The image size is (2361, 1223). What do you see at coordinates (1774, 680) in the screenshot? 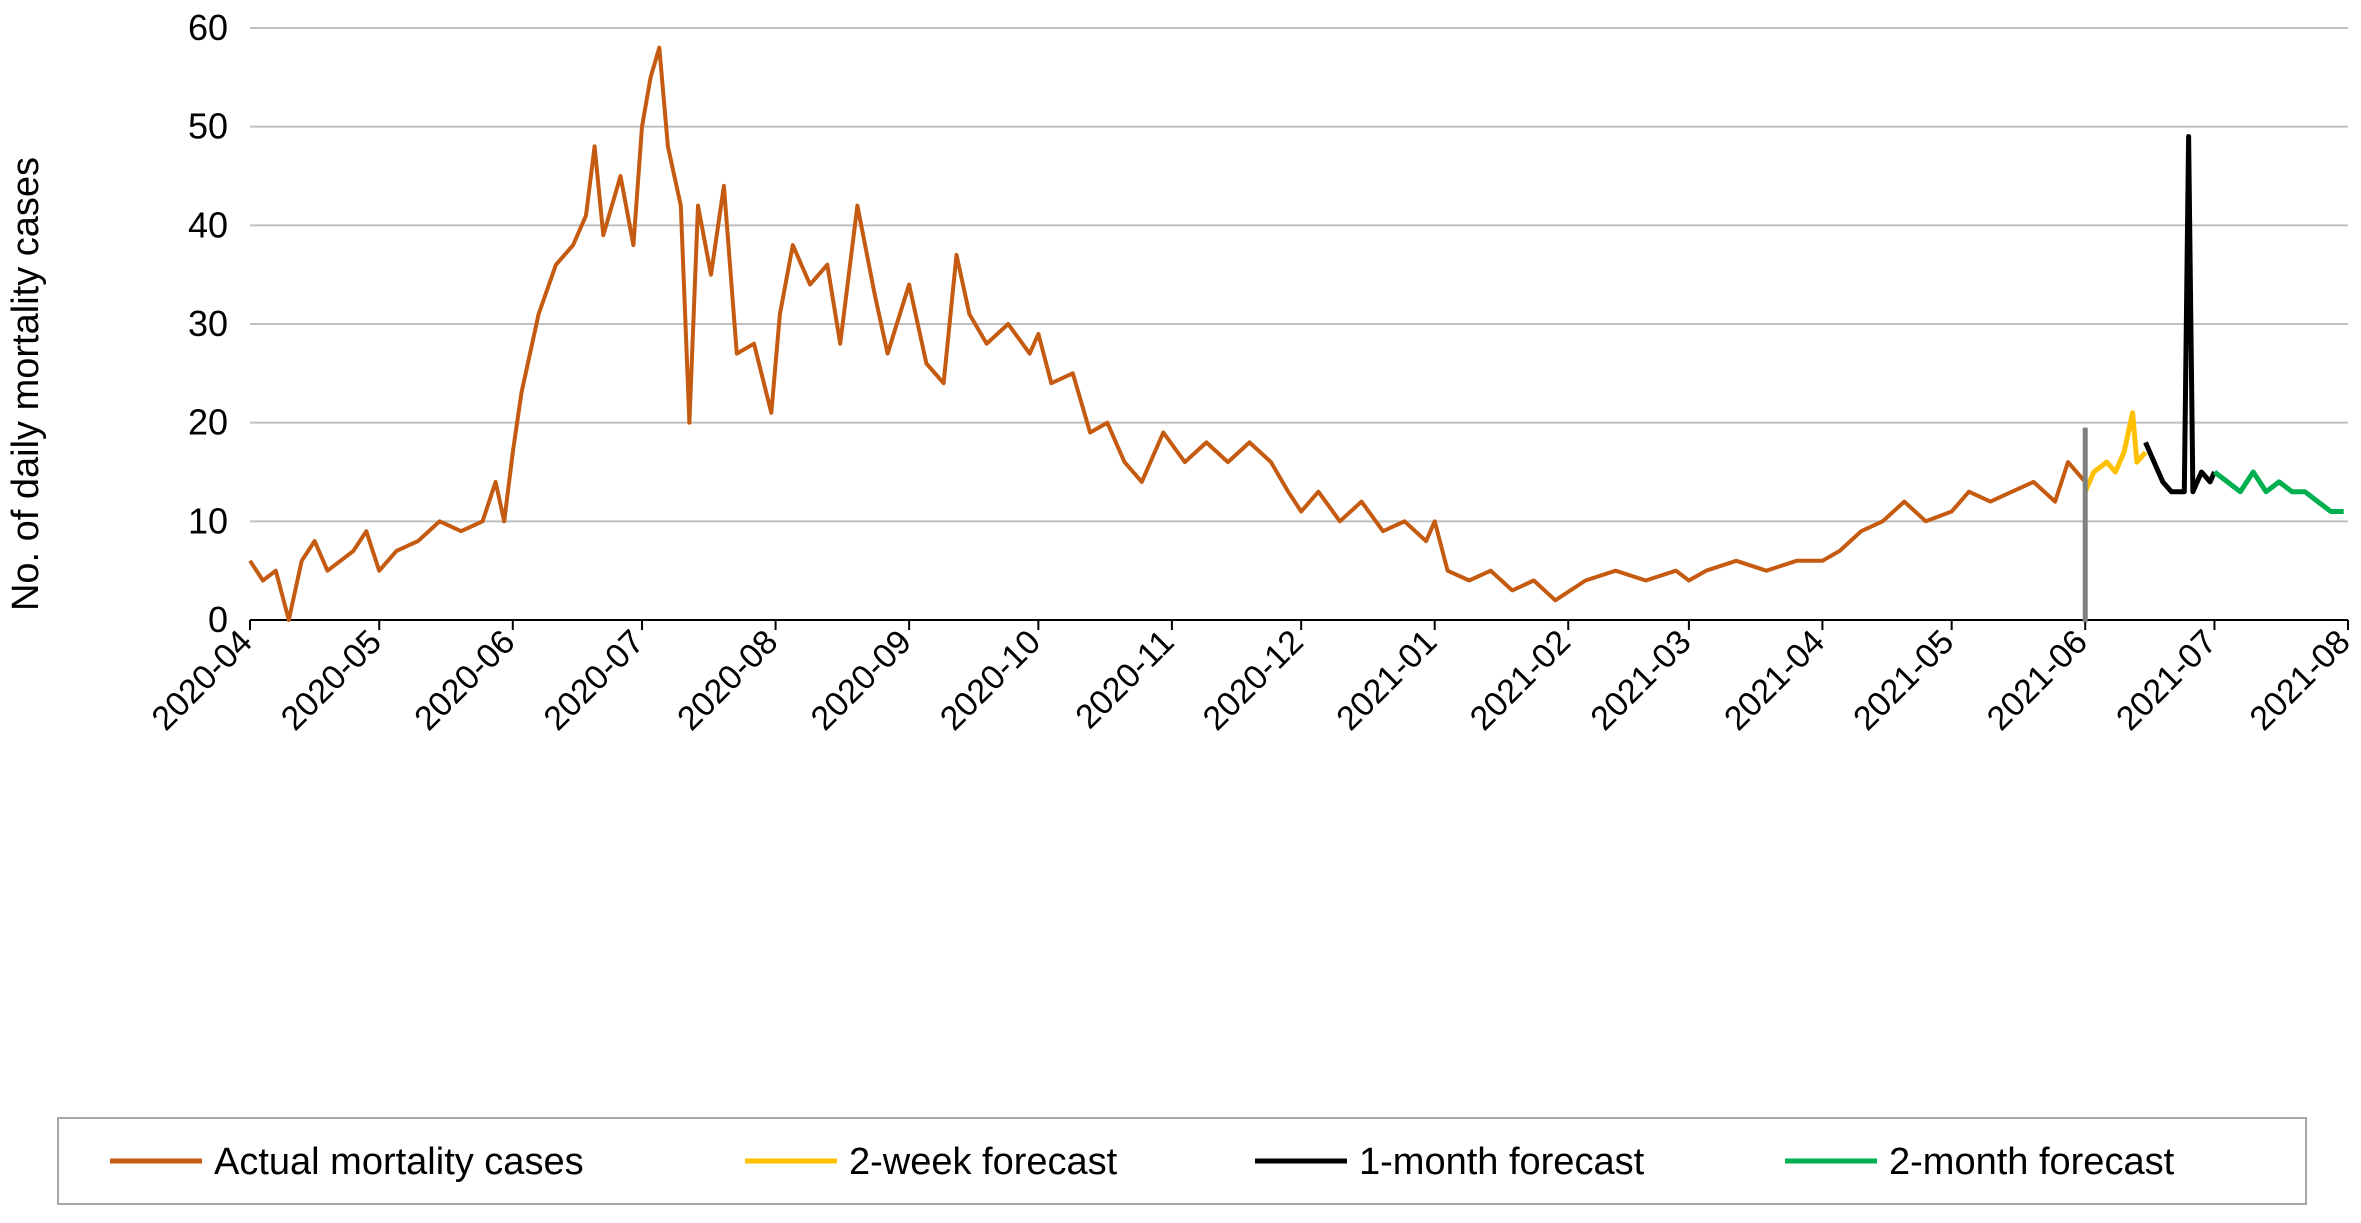
I see `x-tick-label: 2021-04` at bounding box center [1774, 680].